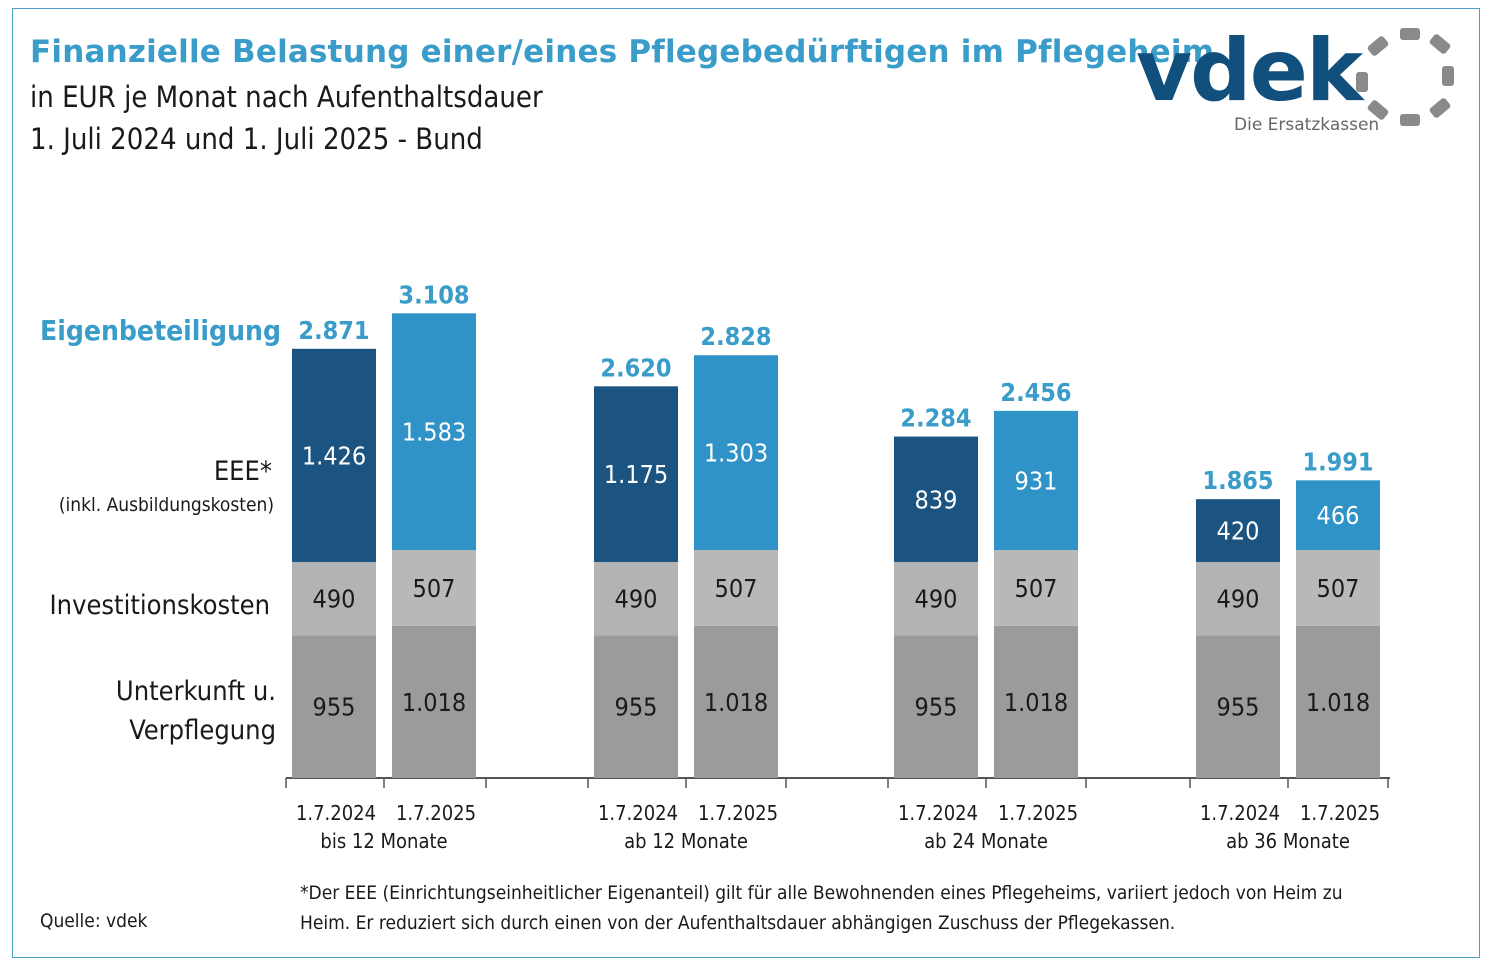 The width and height of the screenshot is (1494, 968). I want to click on legend-investitionskosten: Investitionskosten, so click(159, 605).